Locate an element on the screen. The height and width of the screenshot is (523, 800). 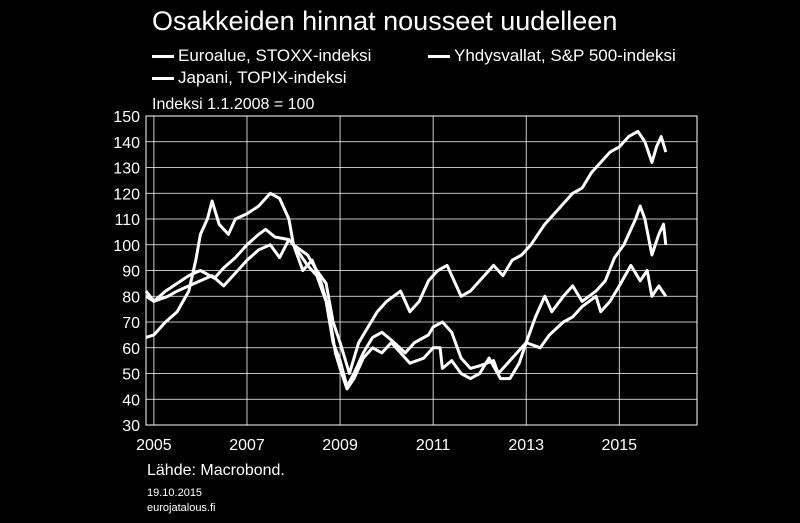
x-tick-label: 2007 is located at coordinates (247, 445).